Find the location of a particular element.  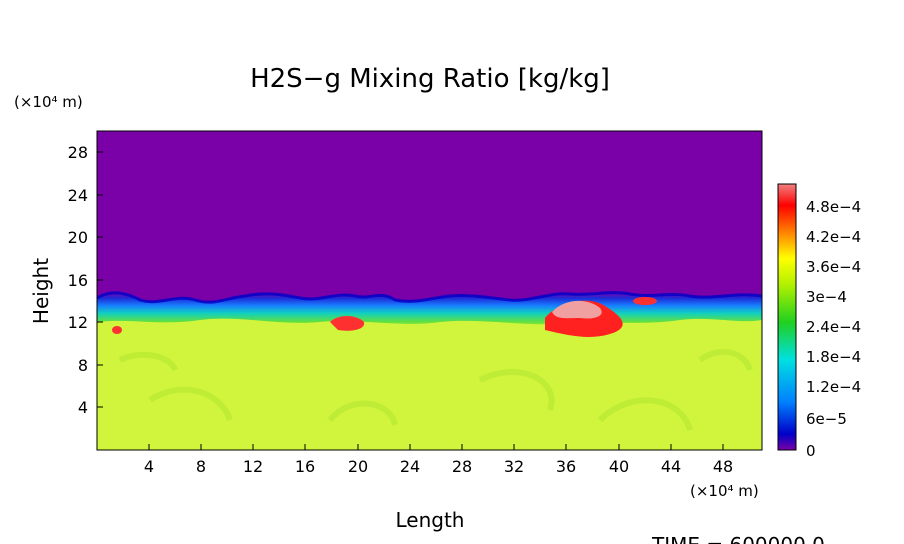

x-tick-label: 8 is located at coordinates (201, 466).